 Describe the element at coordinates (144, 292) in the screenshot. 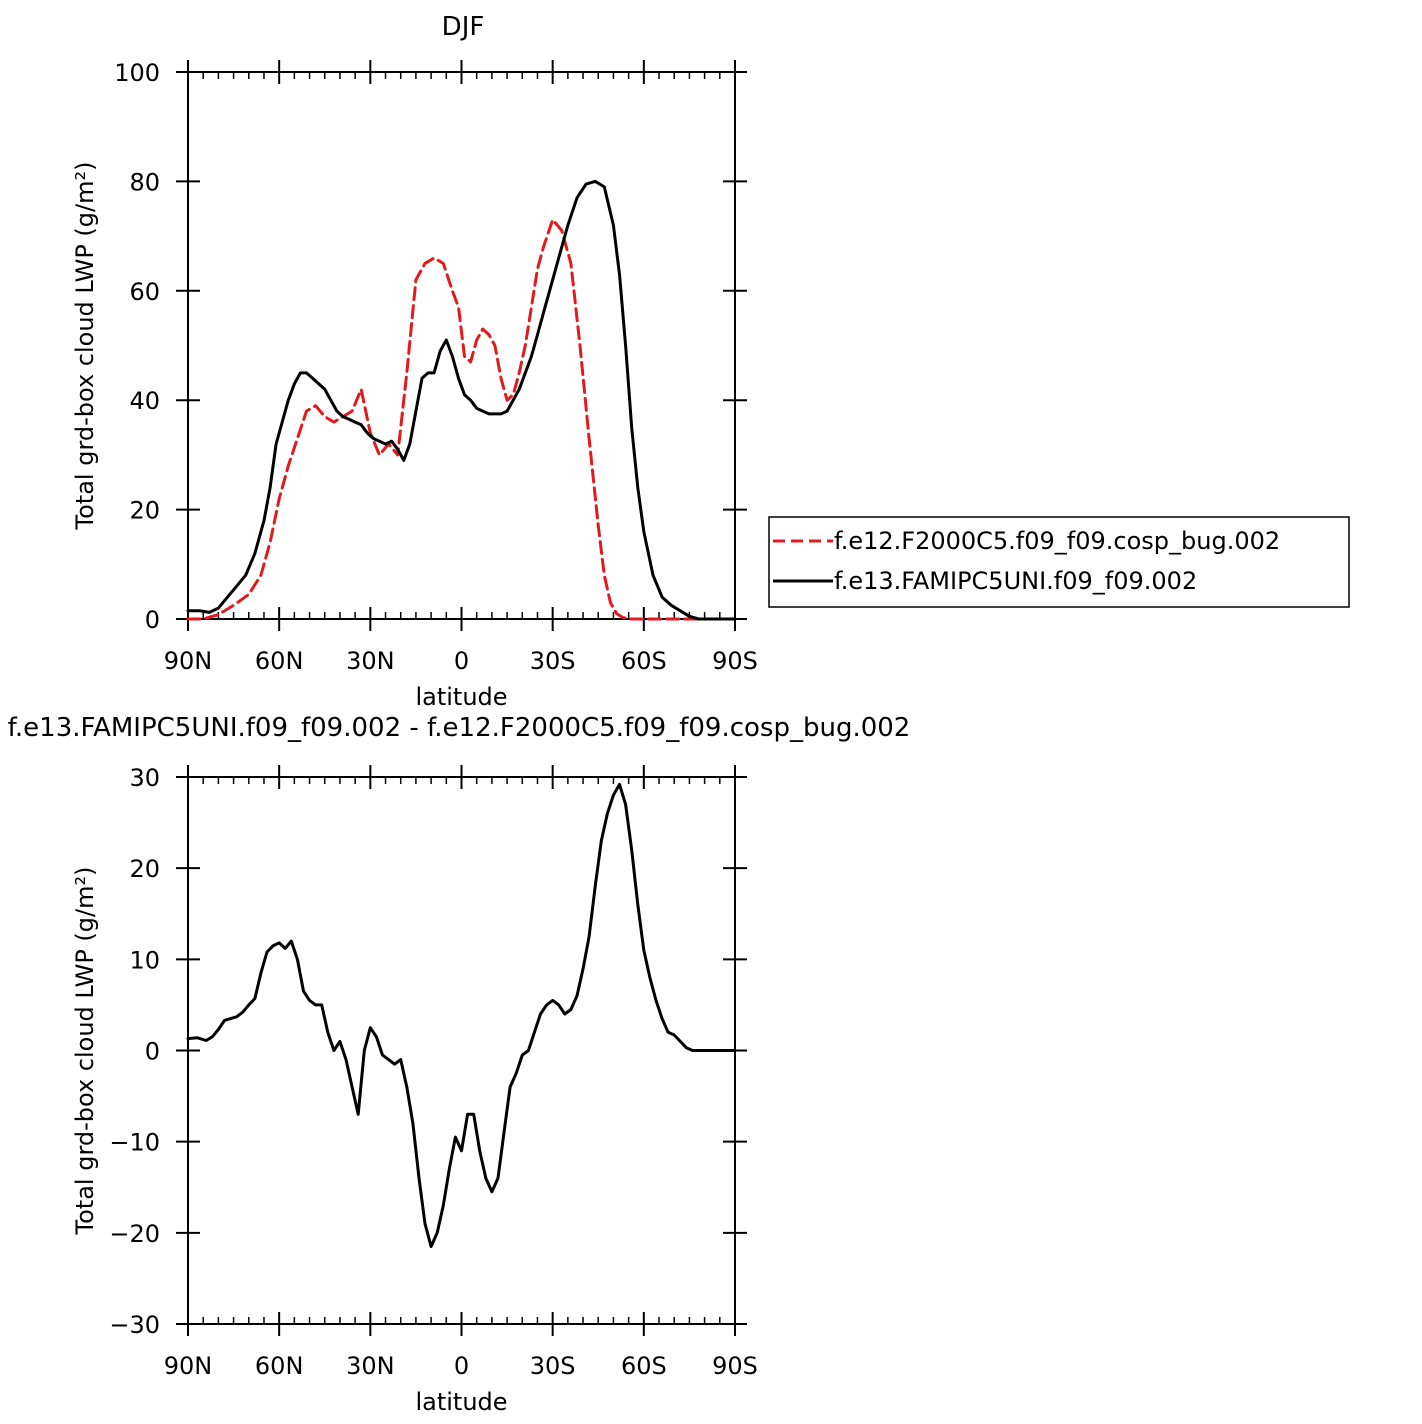

I see `y-tick-label: 60` at that location.